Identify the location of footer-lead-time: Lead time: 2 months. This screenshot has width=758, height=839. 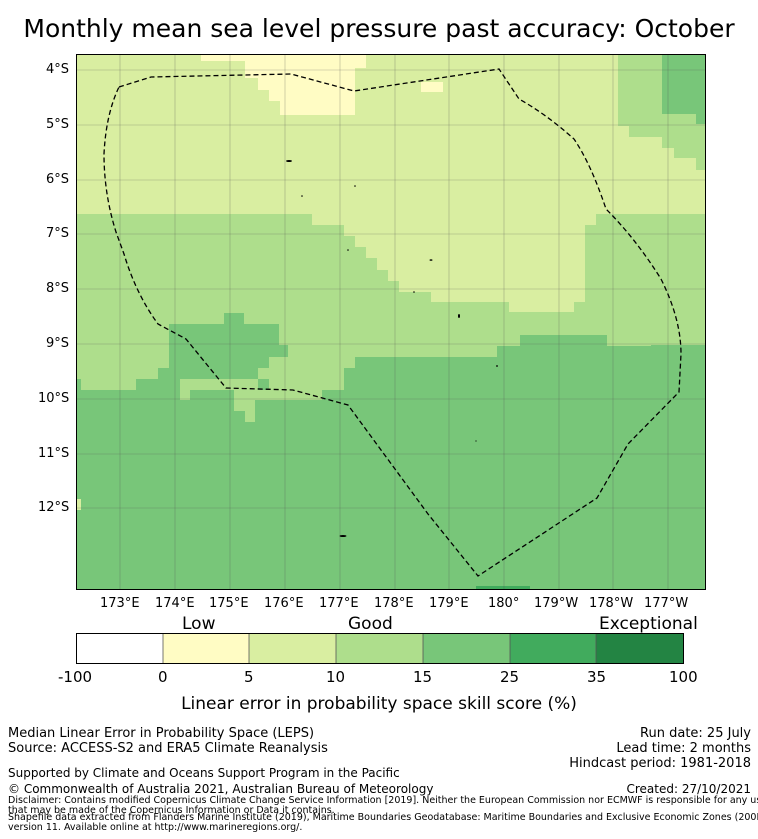
(683, 748).